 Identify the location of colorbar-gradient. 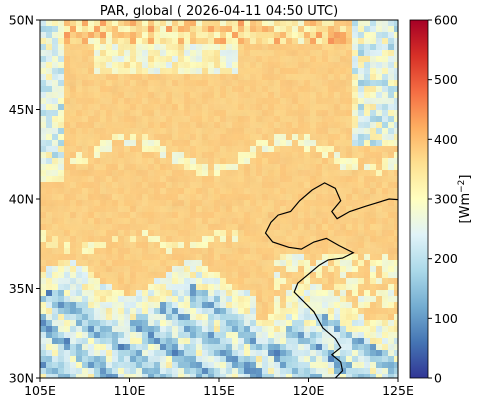
(419, 199).